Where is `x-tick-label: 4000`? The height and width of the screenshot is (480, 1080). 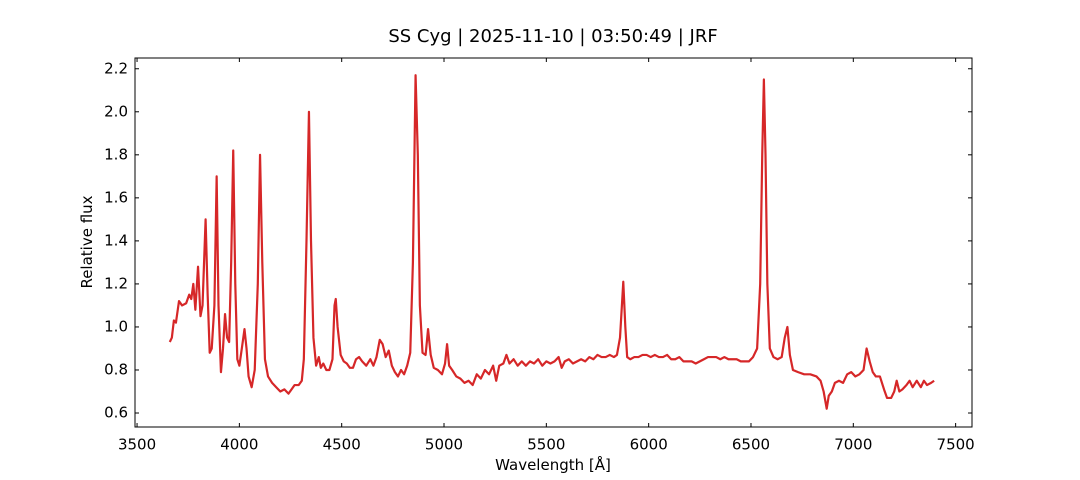
x-tick-label: 4000 is located at coordinates (239, 445).